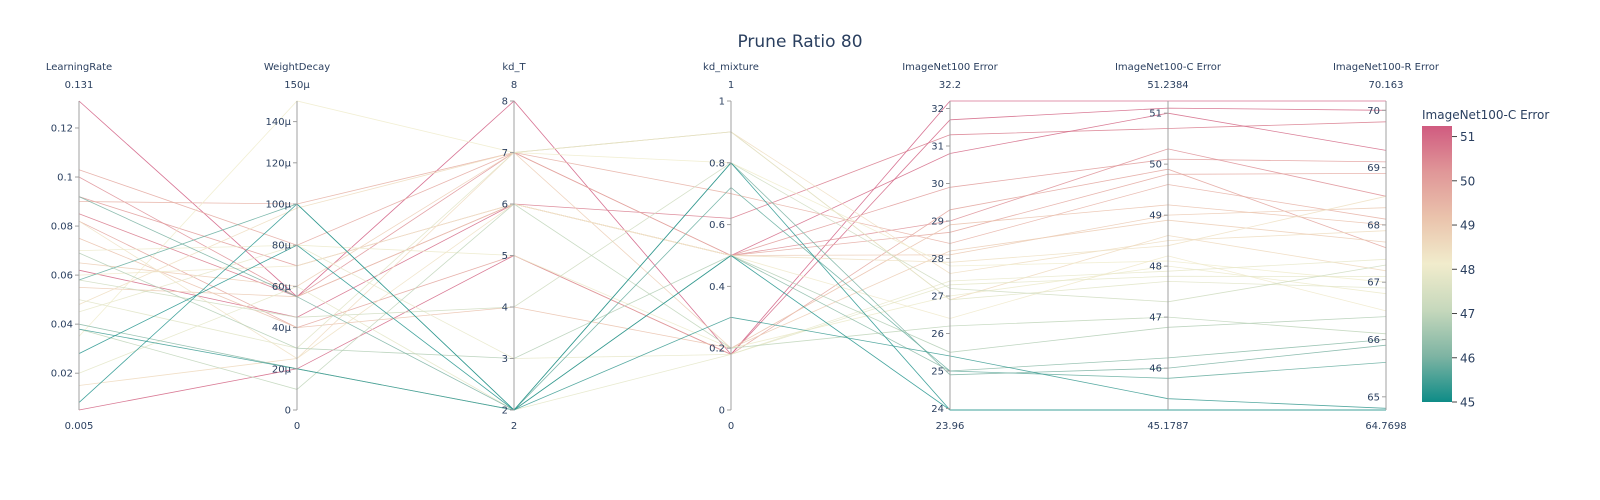 The width and height of the screenshot is (1600, 500). What do you see at coordinates (282, 287) in the screenshot?
I see `axis-tick-label: 60μ` at bounding box center [282, 287].